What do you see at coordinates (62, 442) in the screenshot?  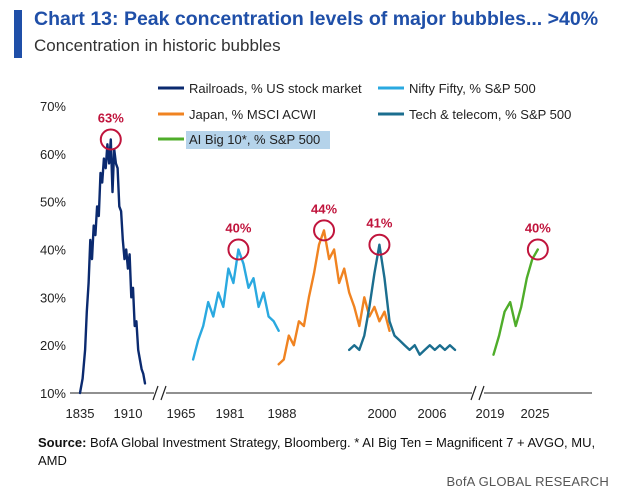 I see `source-label: Source:` at bounding box center [62, 442].